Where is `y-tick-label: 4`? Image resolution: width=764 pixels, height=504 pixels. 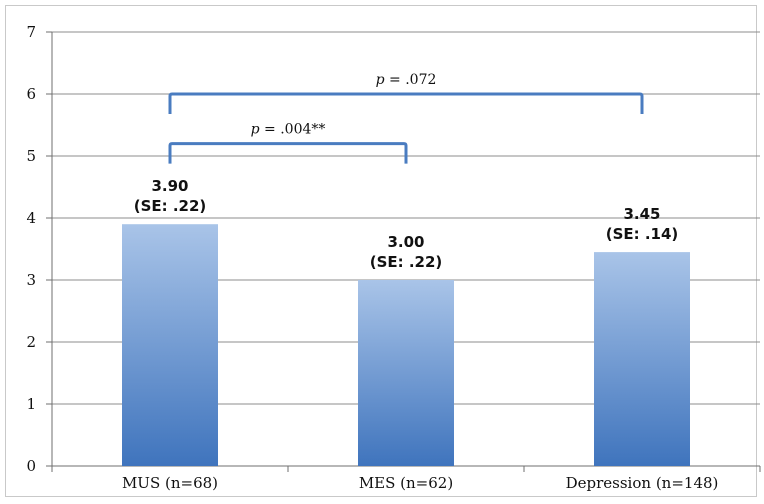 y-tick-label: 4 is located at coordinates (31, 218).